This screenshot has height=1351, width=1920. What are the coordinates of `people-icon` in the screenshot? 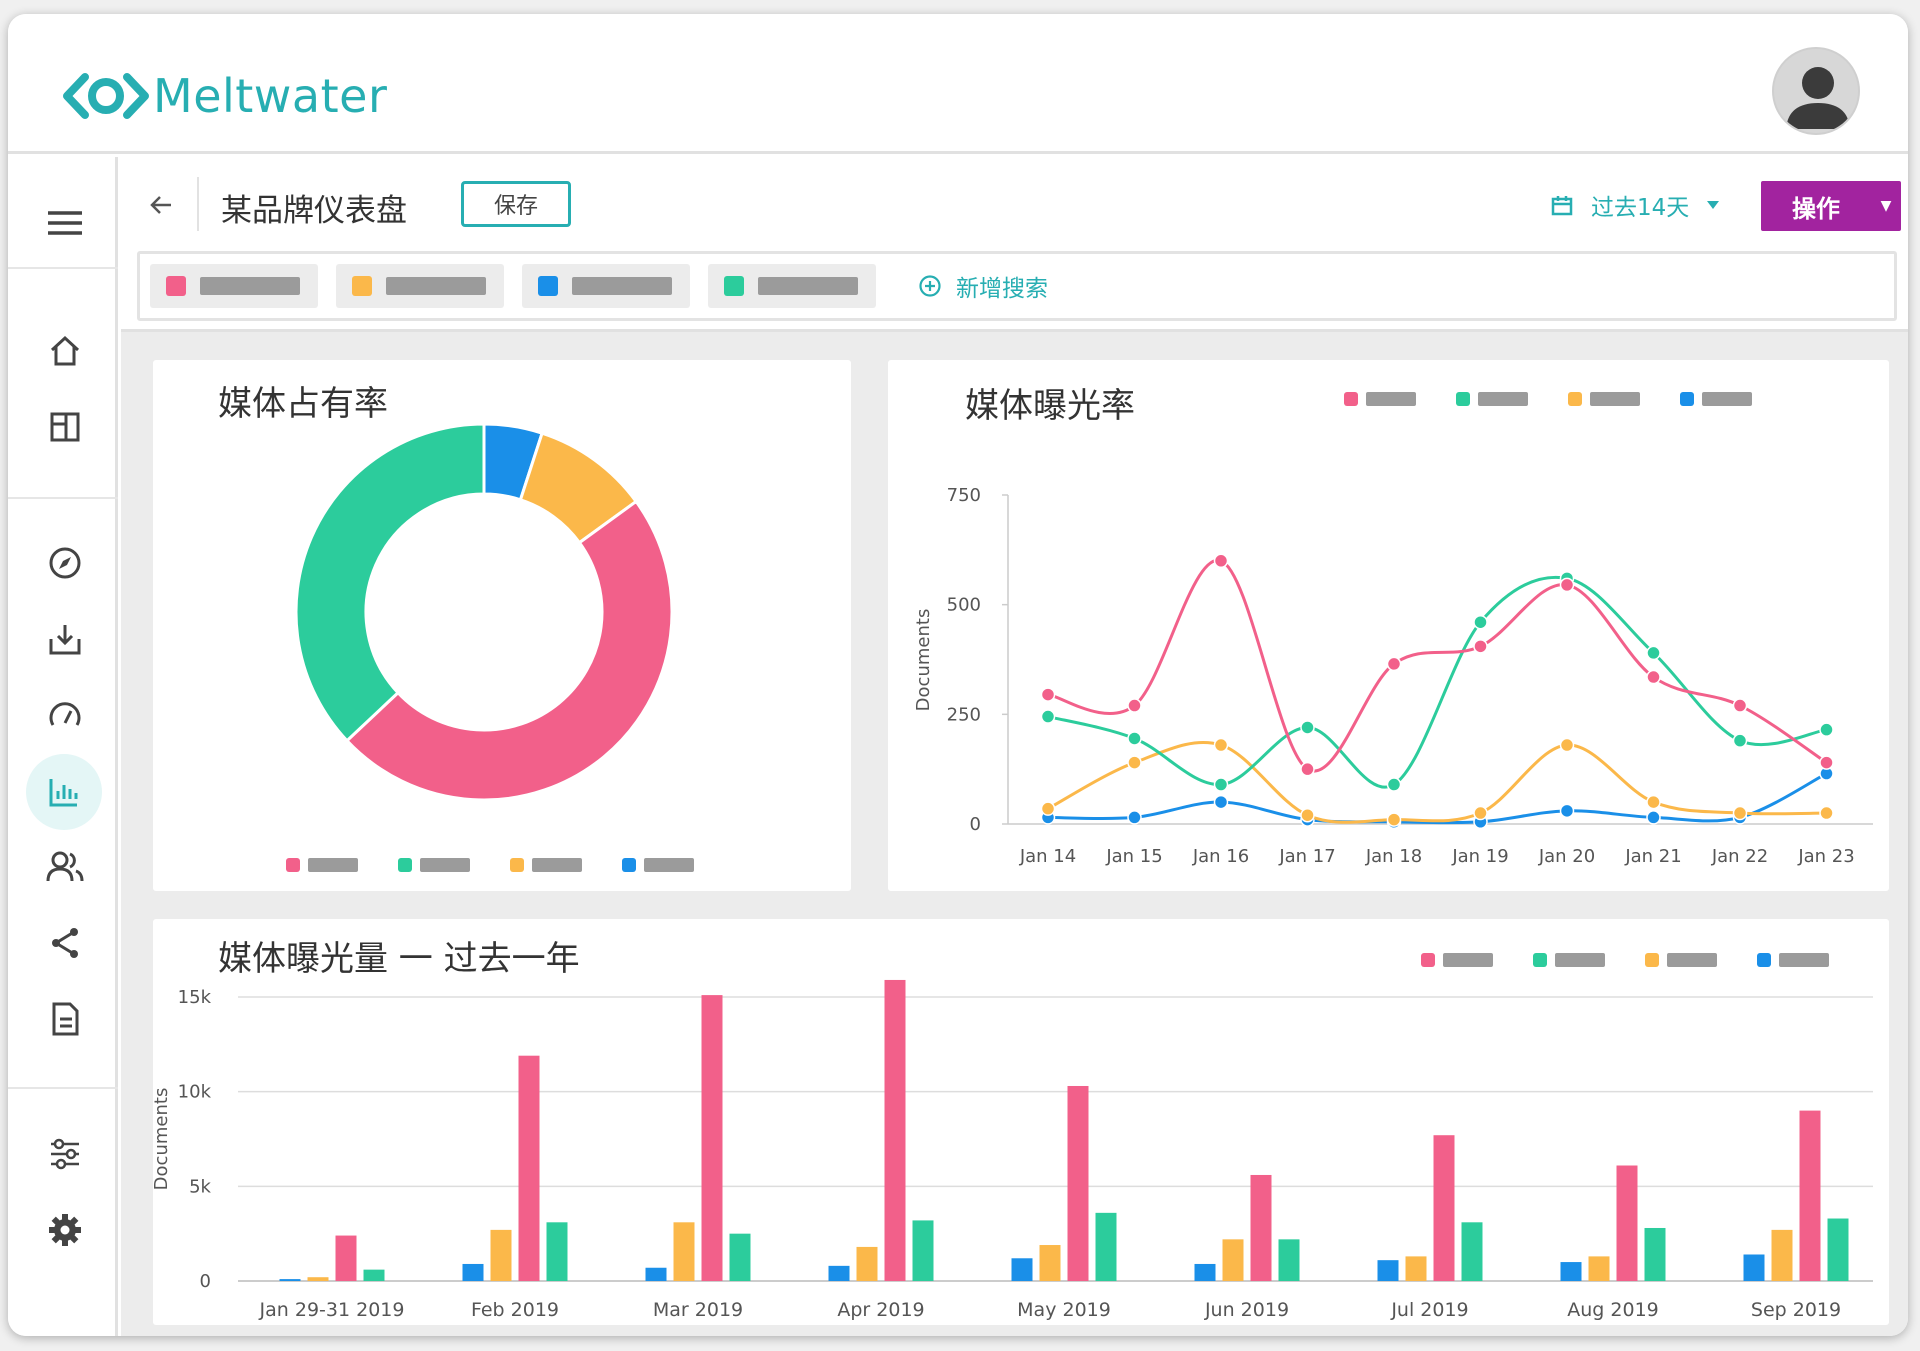 It's located at (65, 866).